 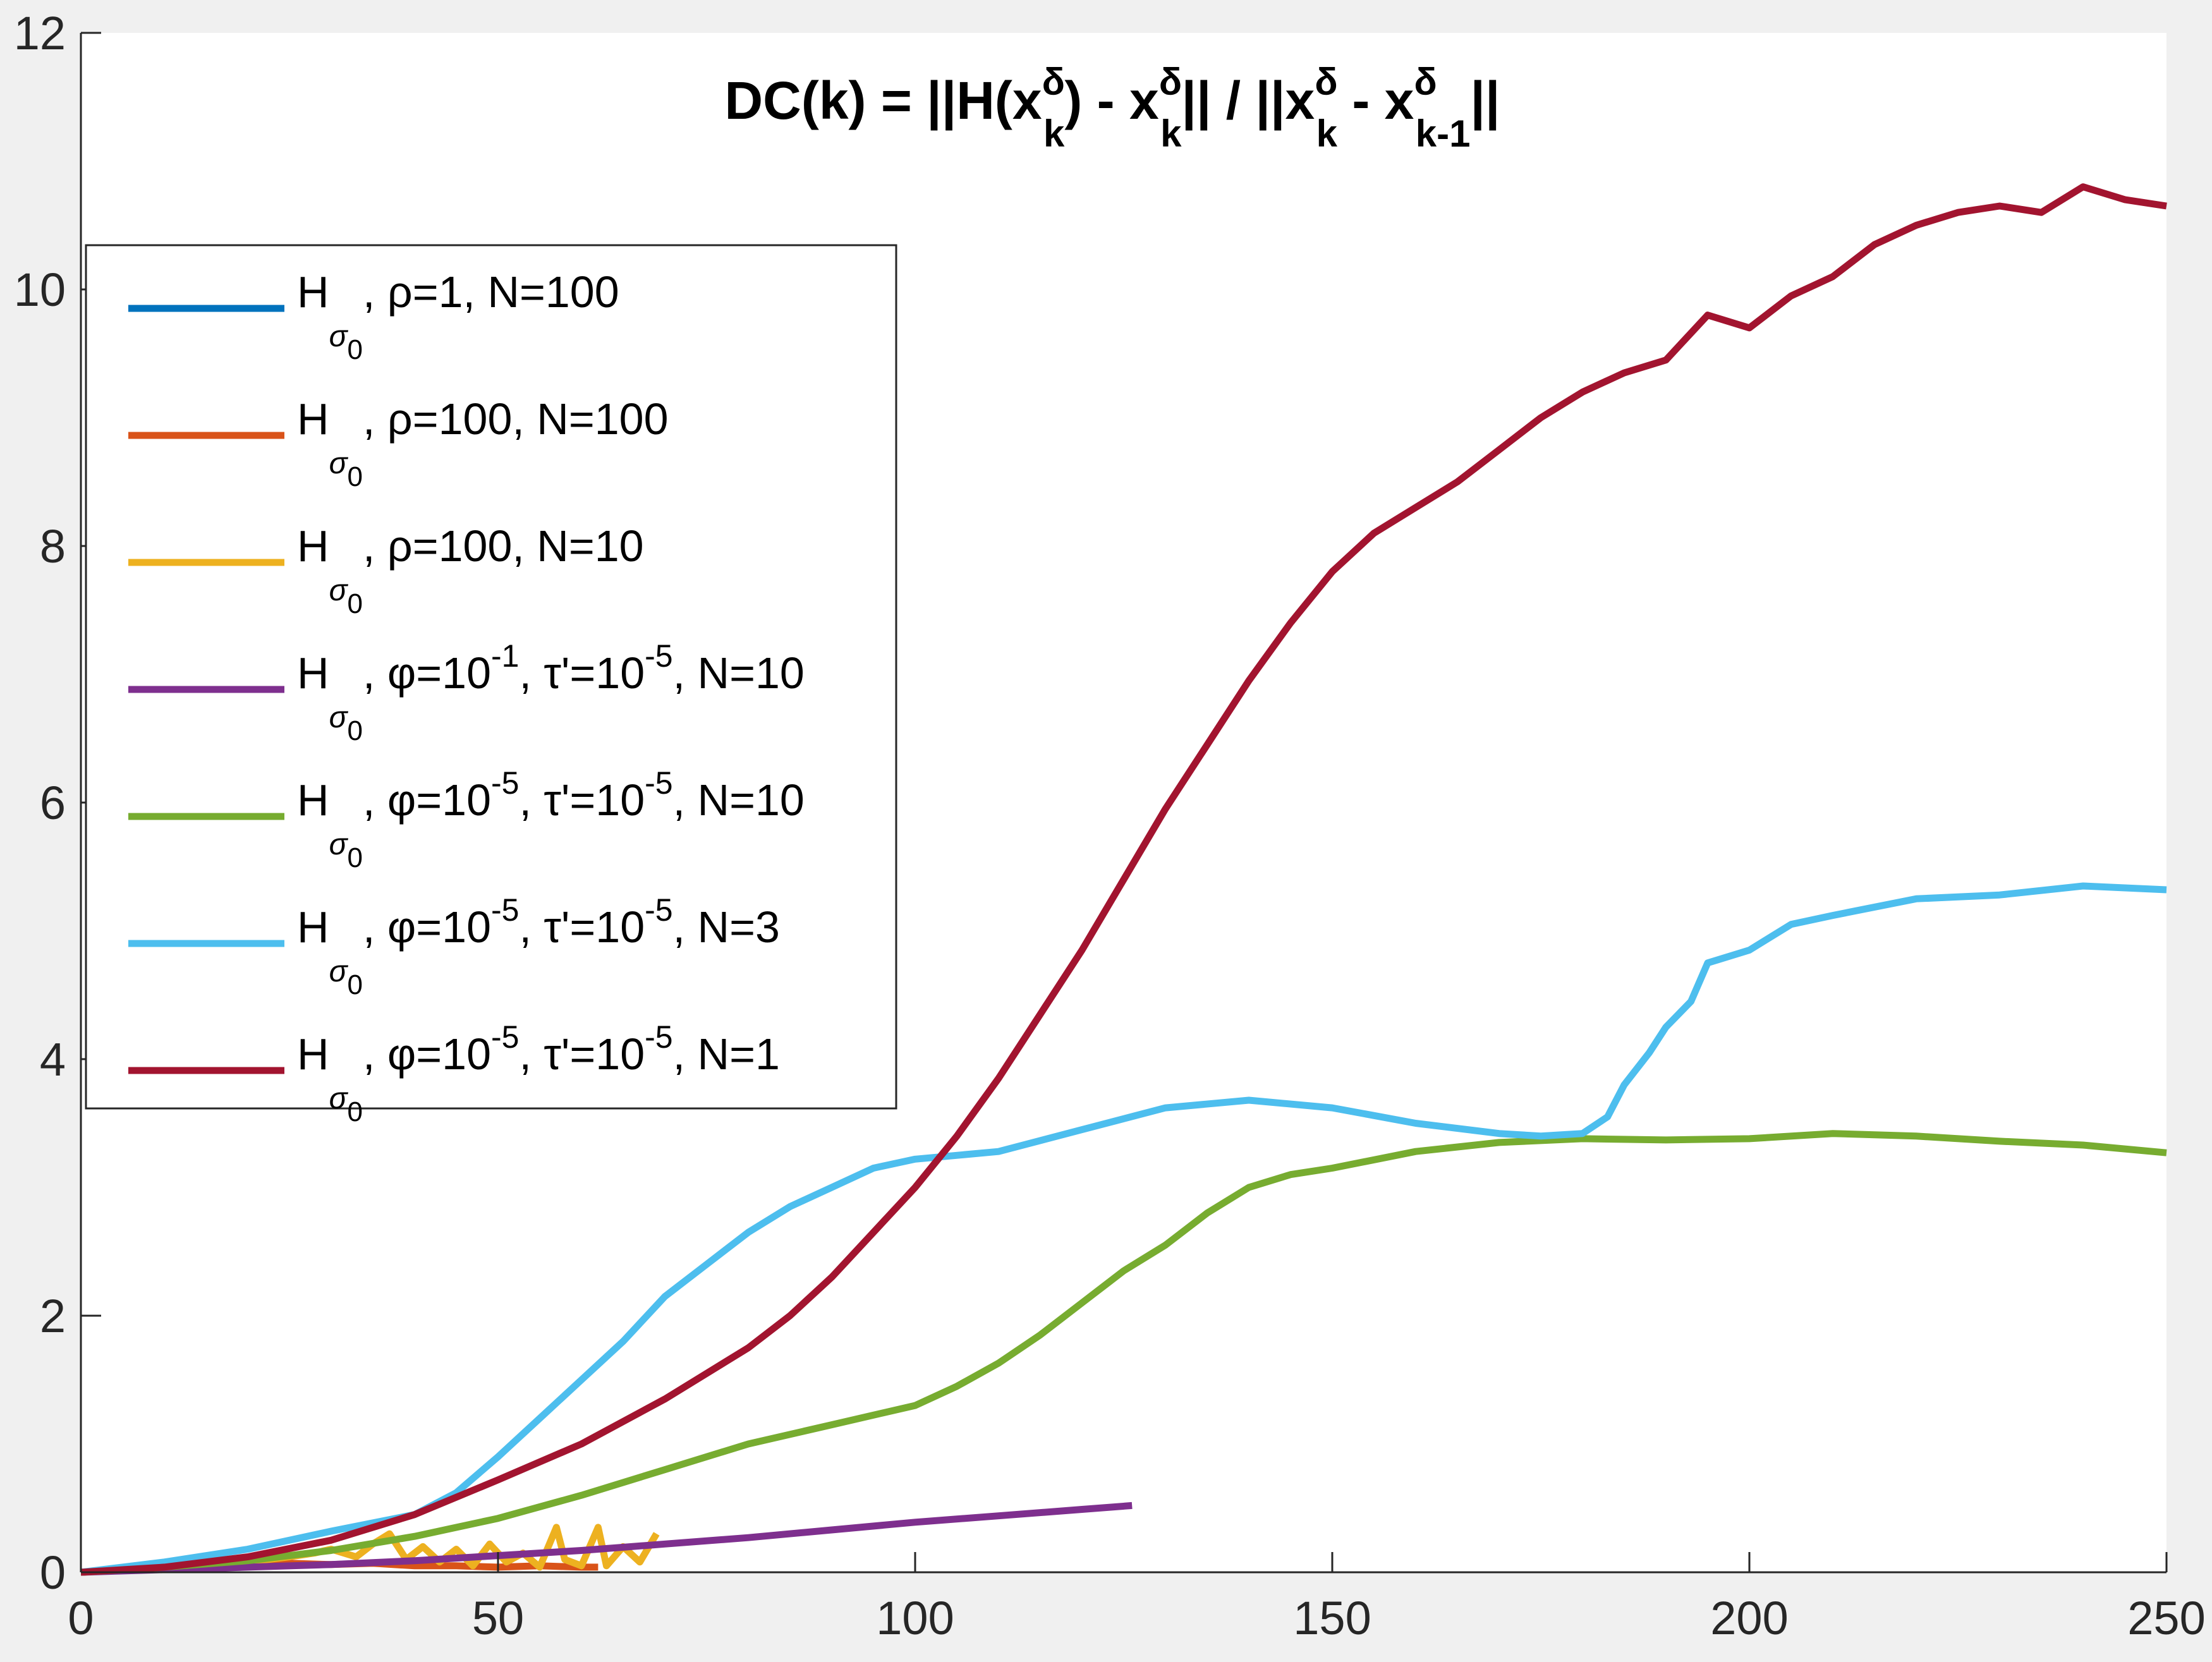 What do you see at coordinates (538, 946) in the screenshot?
I see `legend-label-6: Hσ0, φ=10-5, τ'=10-5, N=3` at bounding box center [538, 946].